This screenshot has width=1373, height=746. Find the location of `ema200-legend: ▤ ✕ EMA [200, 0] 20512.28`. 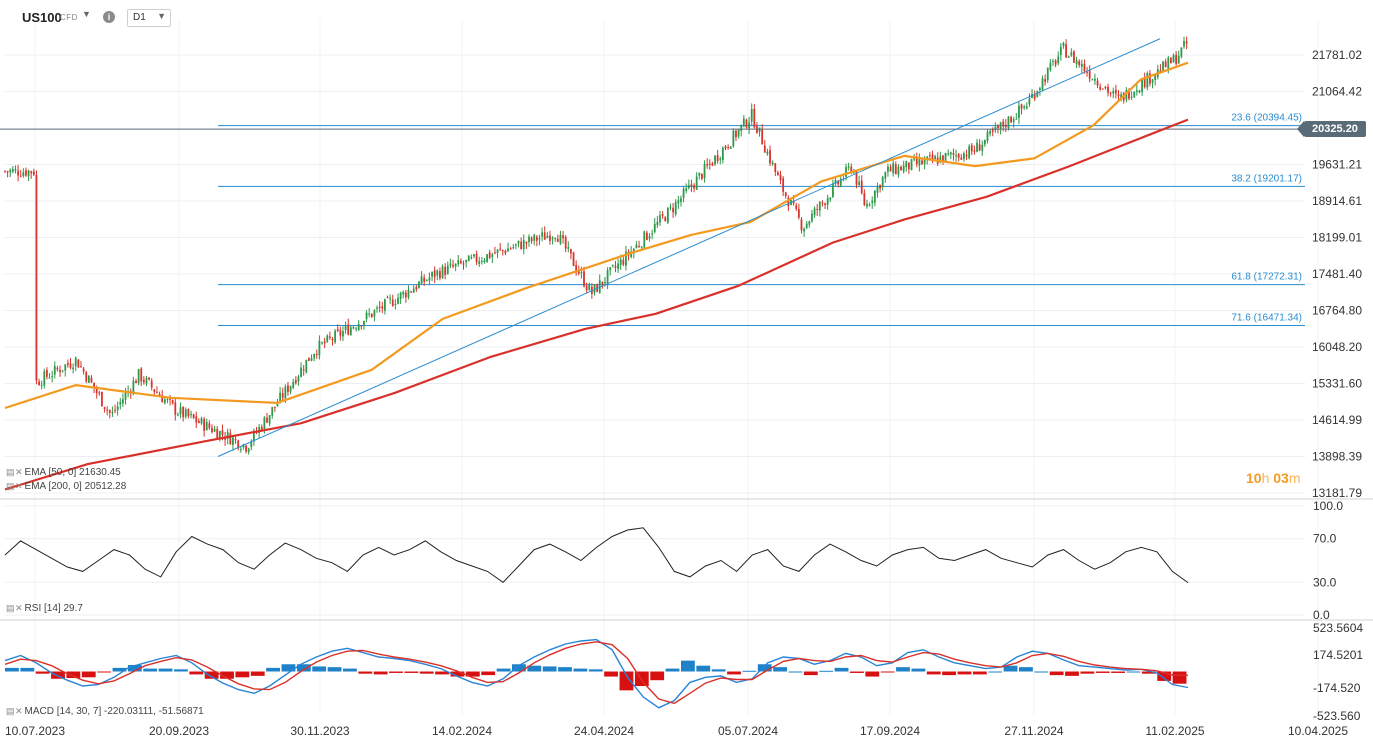

ema200-legend: ▤ ✕ EMA [200, 0] 20512.28 is located at coordinates (66, 486).